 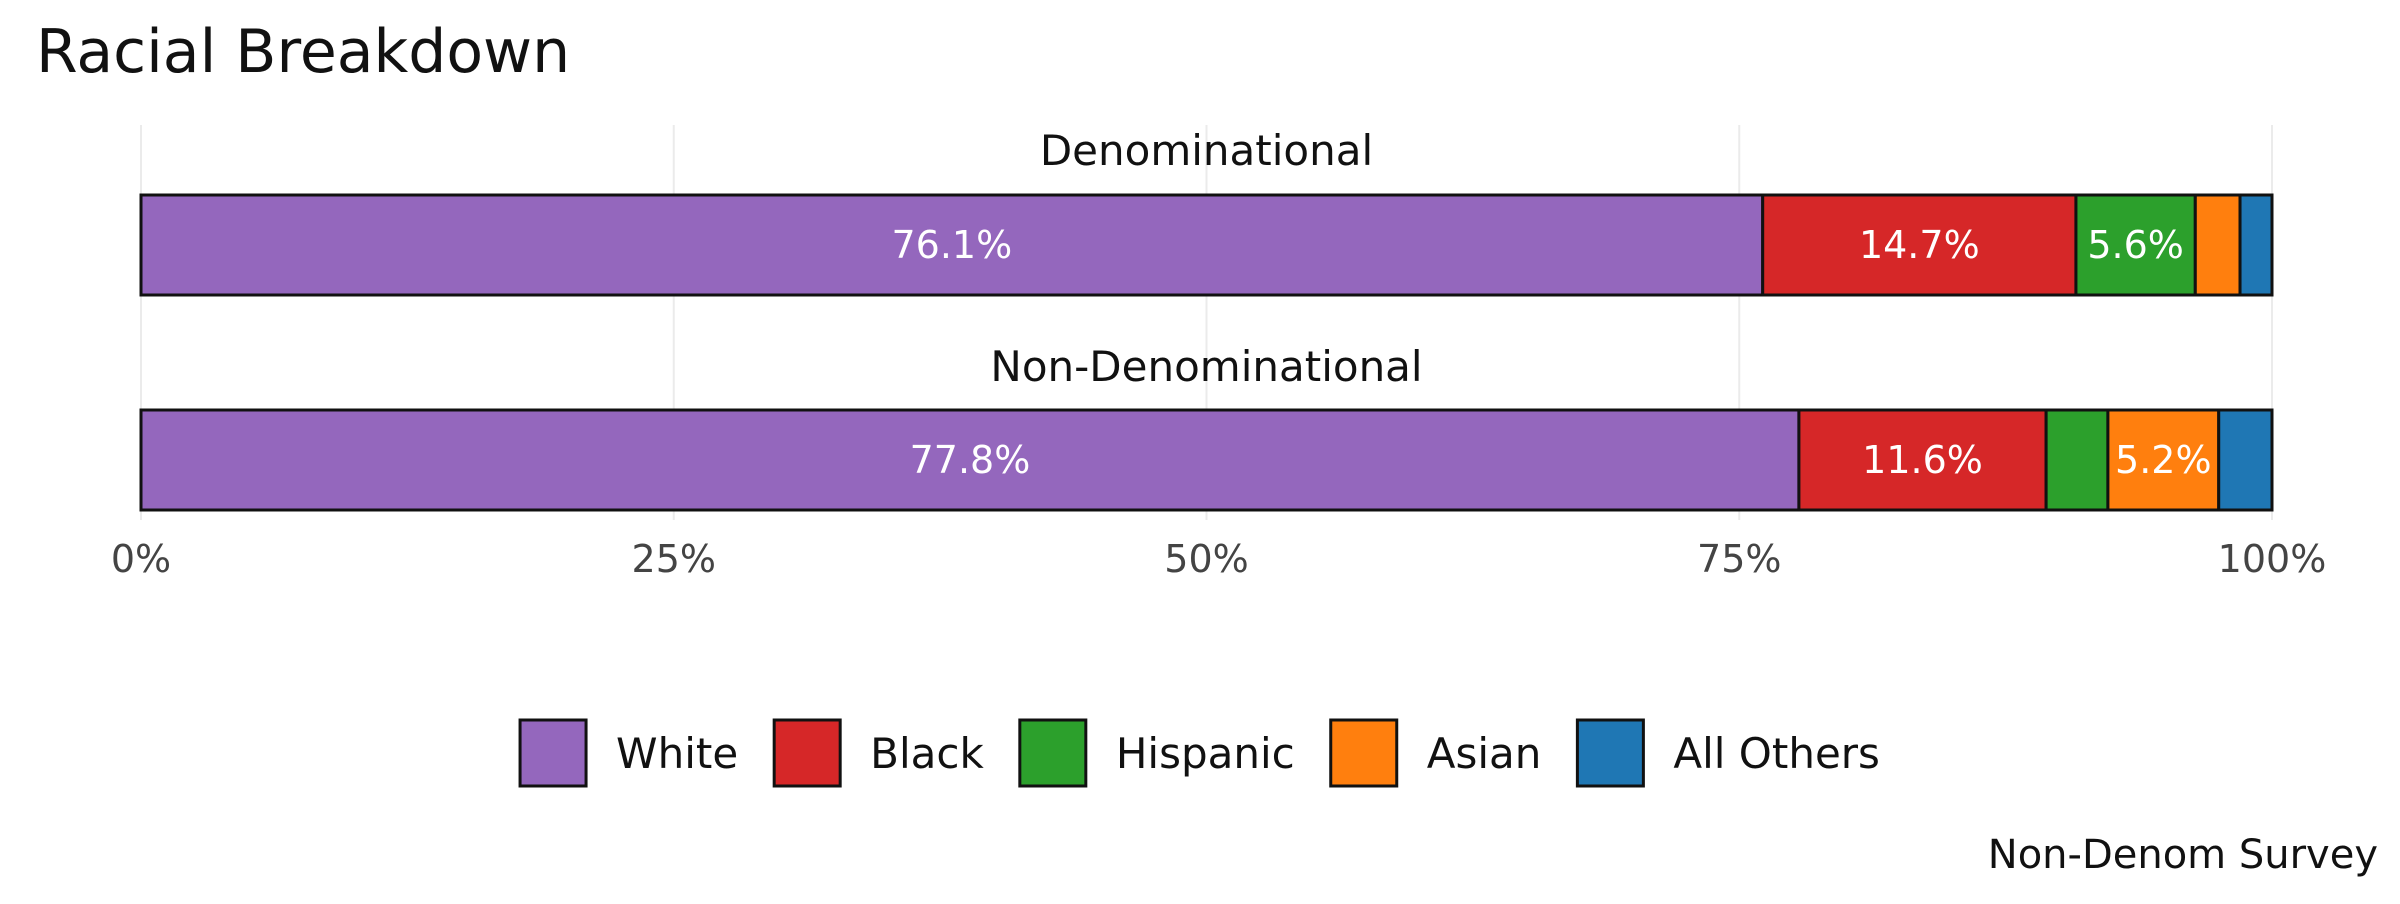 What do you see at coordinates (303, 52) in the screenshot?
I see `chart-title: Racial Breakdown` at bounding box center [303, 52].